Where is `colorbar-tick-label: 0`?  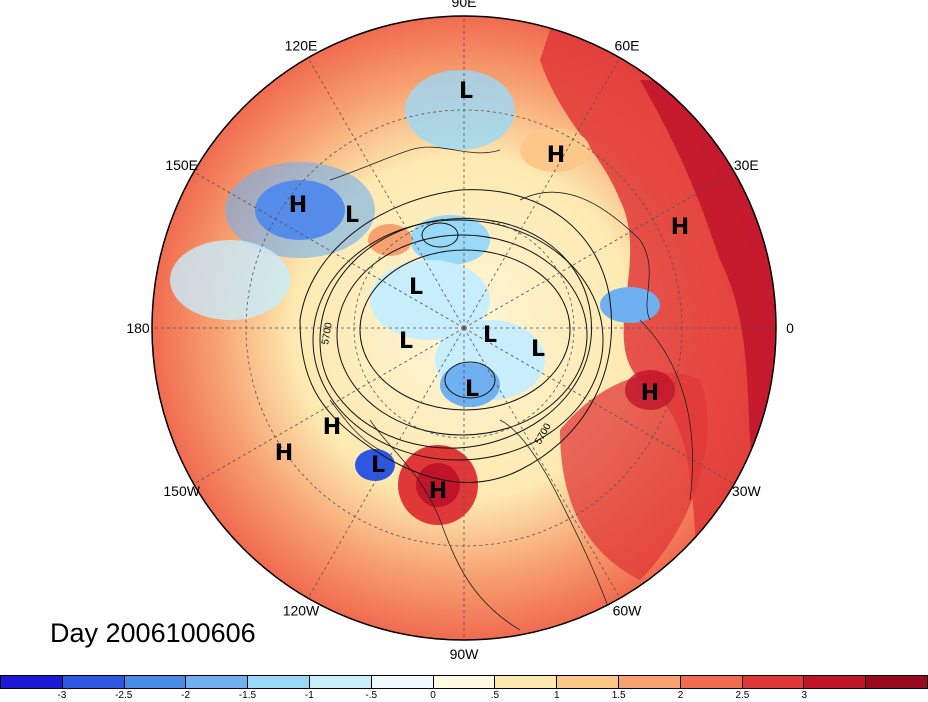
colorbar-tick-label: 0 is located at coordinates (433, 695).